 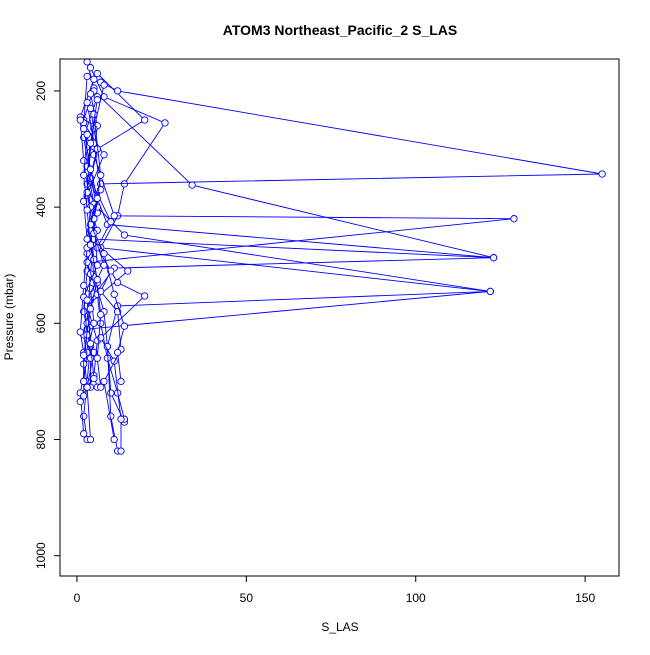 What do you see at coordinates (41, 439) in the screenshot?
I see `y-tick-label: 800` at bounding box center [41, 439].